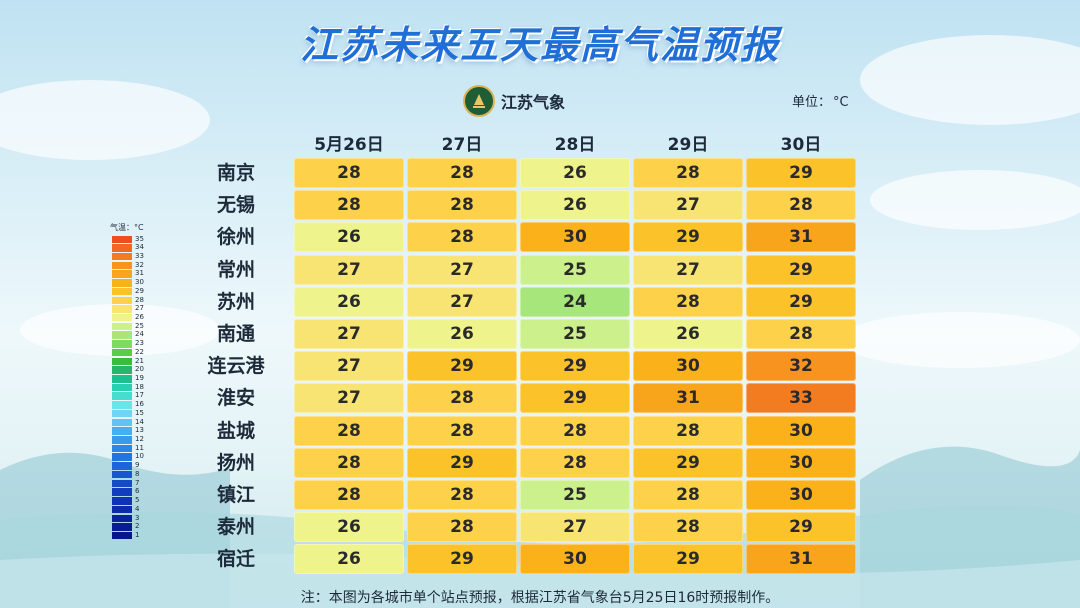 This screenshot has height=608, width=1080. What do you see at coordinates (127, 227) in the screenshot?
I see `legend-title: 气温：°C` at bounding box center [127, 227].